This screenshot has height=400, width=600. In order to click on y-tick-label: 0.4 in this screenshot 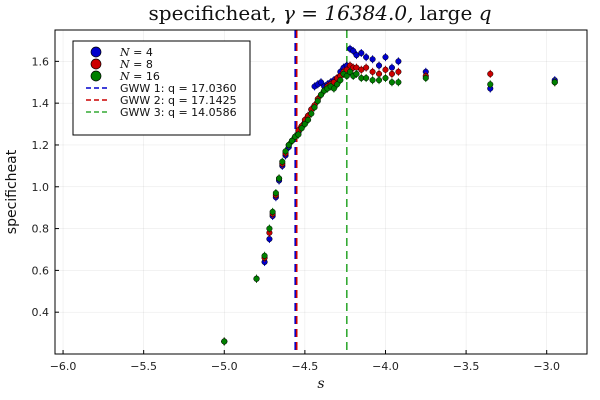, I will do `click(41, 312)`.